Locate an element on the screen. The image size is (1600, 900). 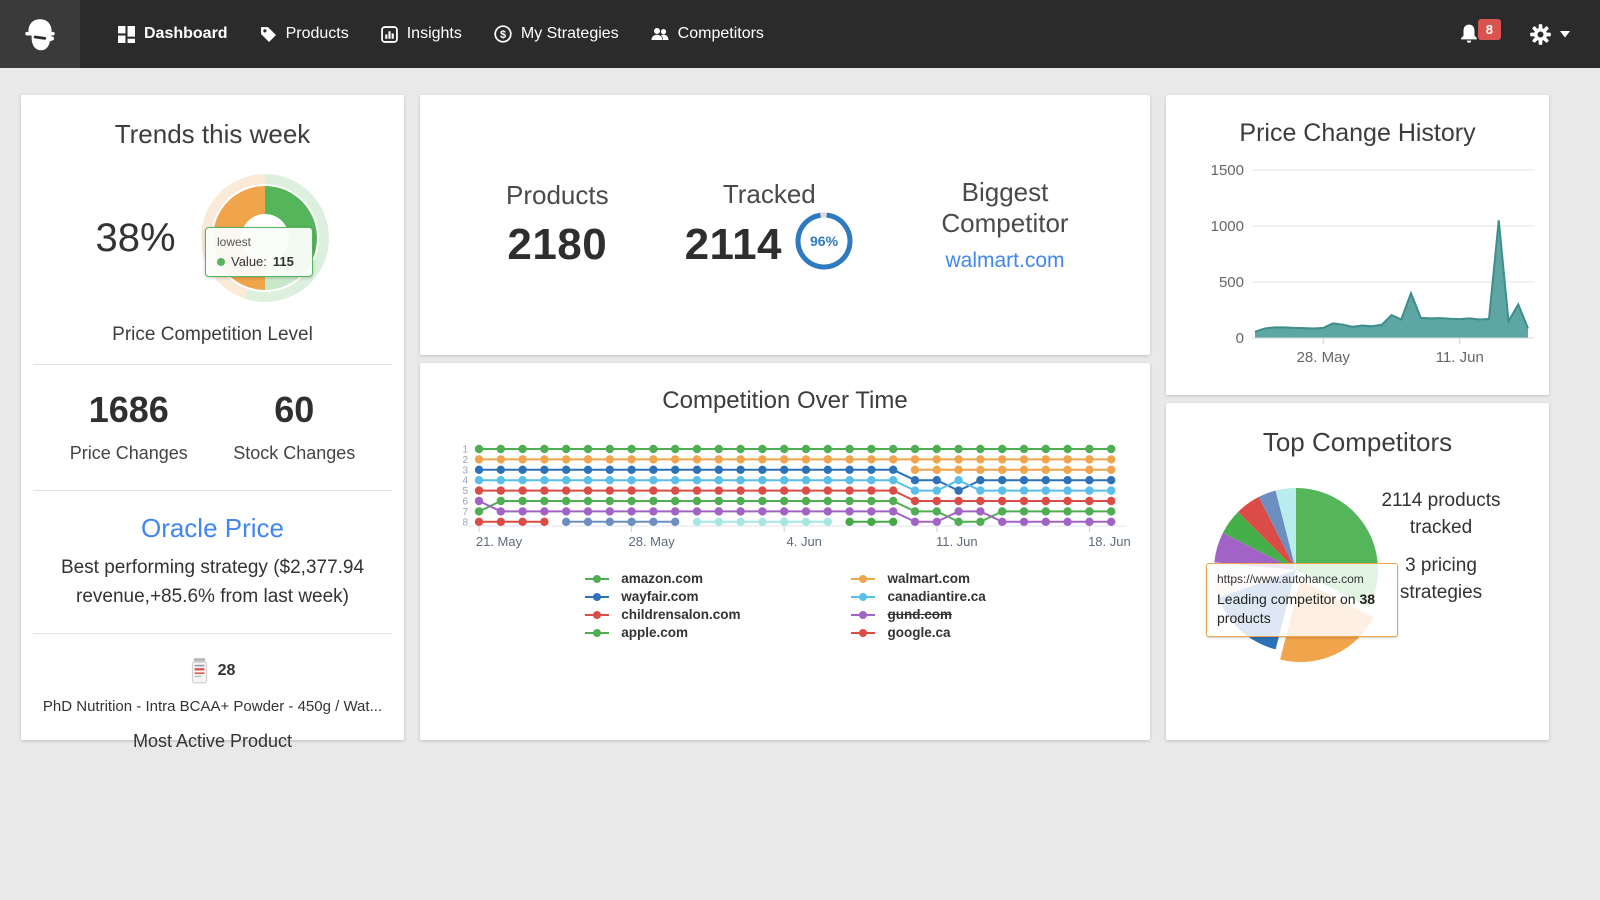
biggest-competitor-link: walmart.com is located at coordinates (1005, 261).